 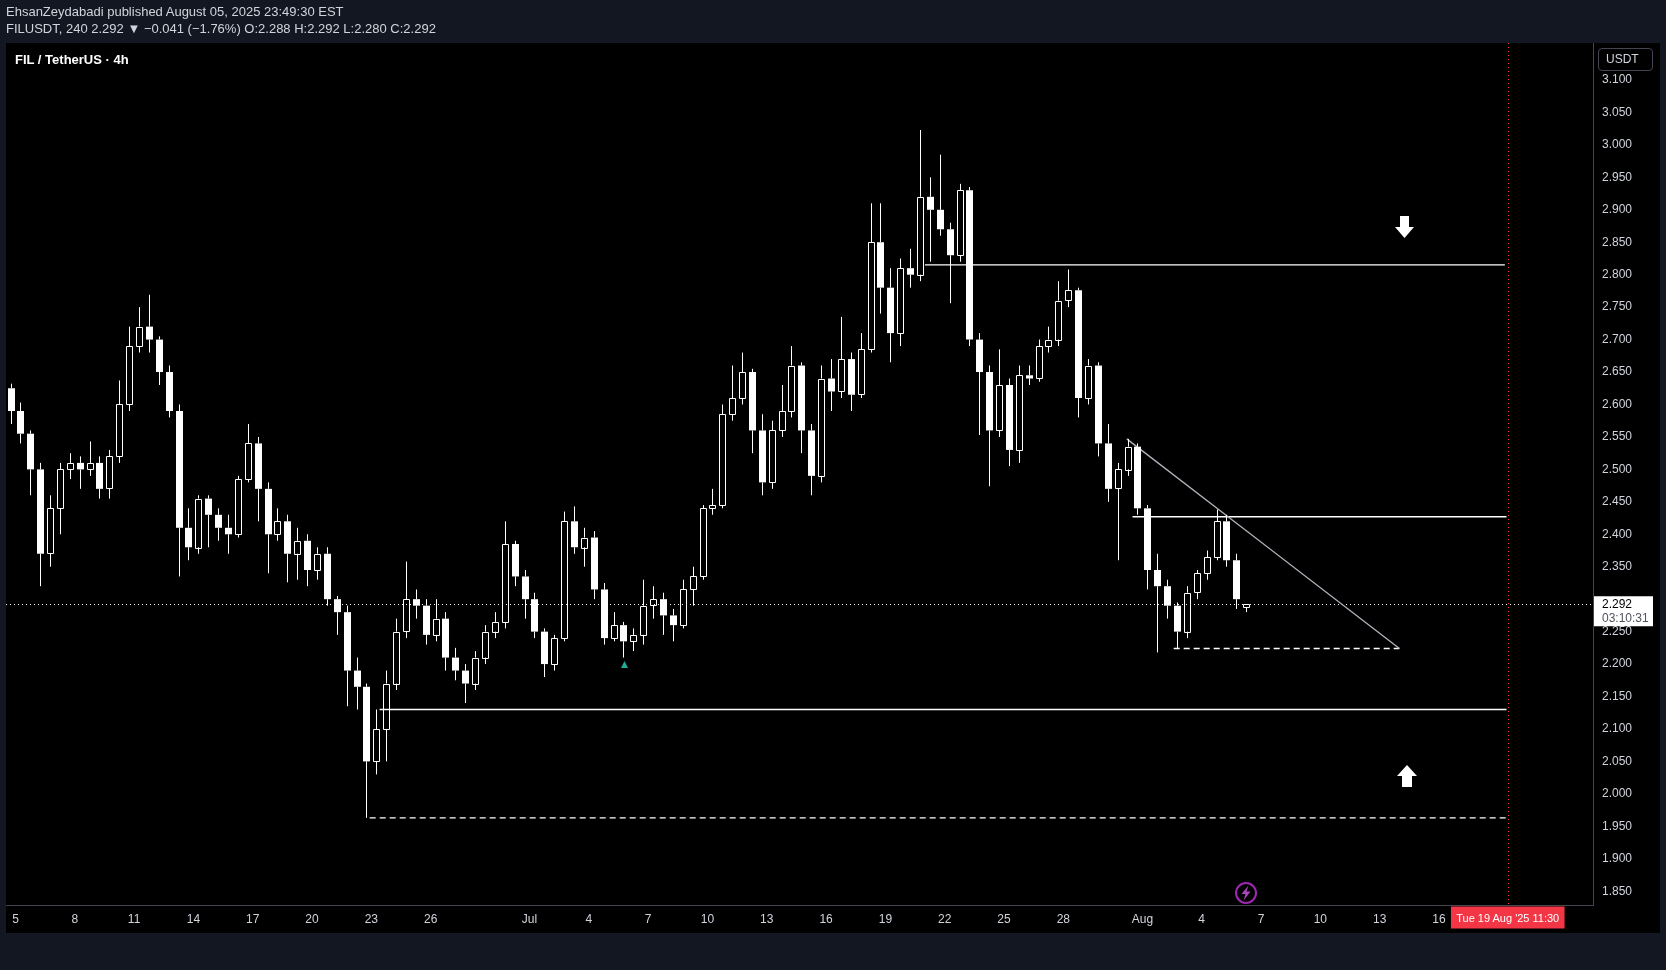 What do you see at coordinates (1617, 274) in the screenshot?
I see `y-tick-label: 2.800` at bounding box center [1617, 274].